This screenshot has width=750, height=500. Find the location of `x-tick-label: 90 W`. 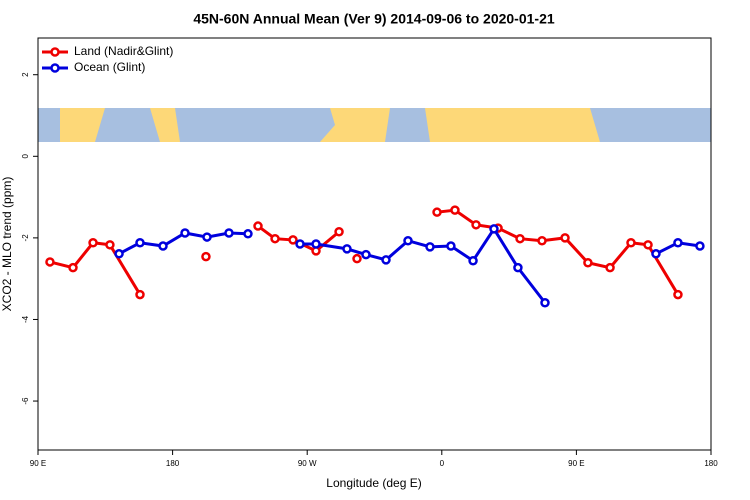

x-tick-label: 90 W is located at coordinates (307, 463).